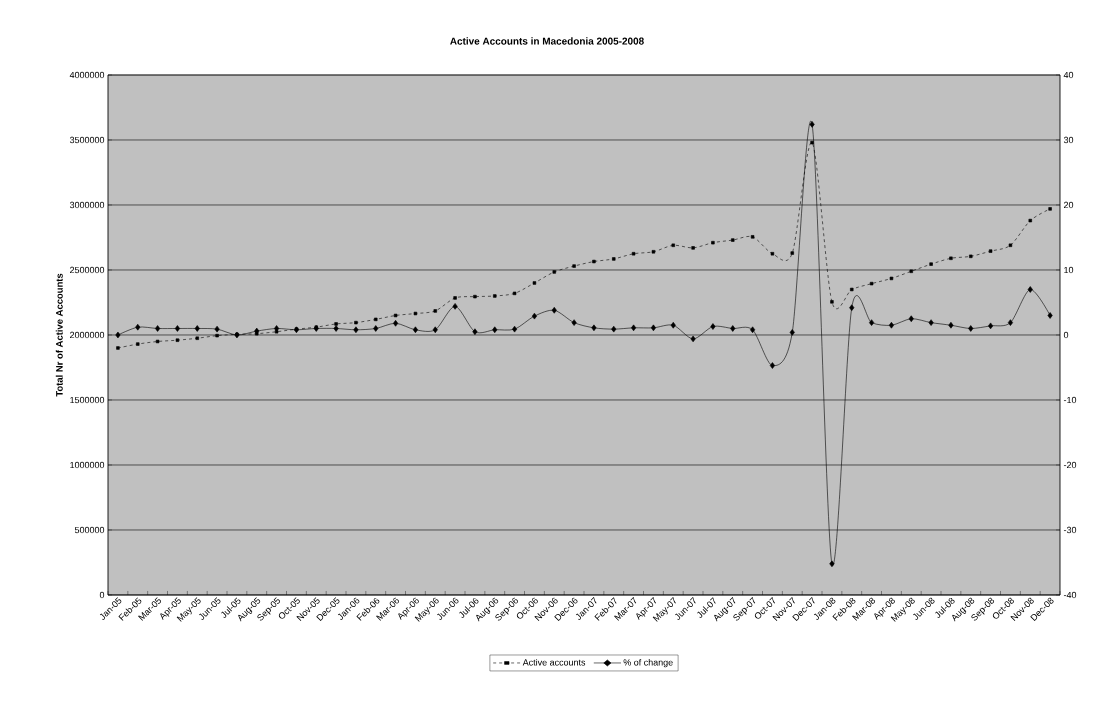  Describe the element at coordinates (1066, 335) in the screenshot. I see `y2-tick-label: 0` at that location.